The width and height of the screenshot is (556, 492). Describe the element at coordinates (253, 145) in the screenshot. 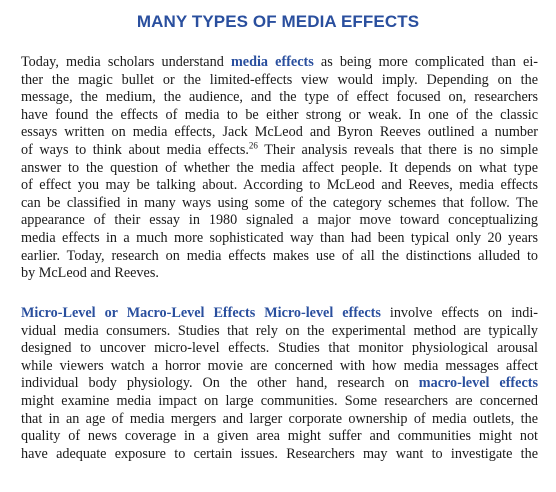

I see `footnote-marker: 26` at that location.